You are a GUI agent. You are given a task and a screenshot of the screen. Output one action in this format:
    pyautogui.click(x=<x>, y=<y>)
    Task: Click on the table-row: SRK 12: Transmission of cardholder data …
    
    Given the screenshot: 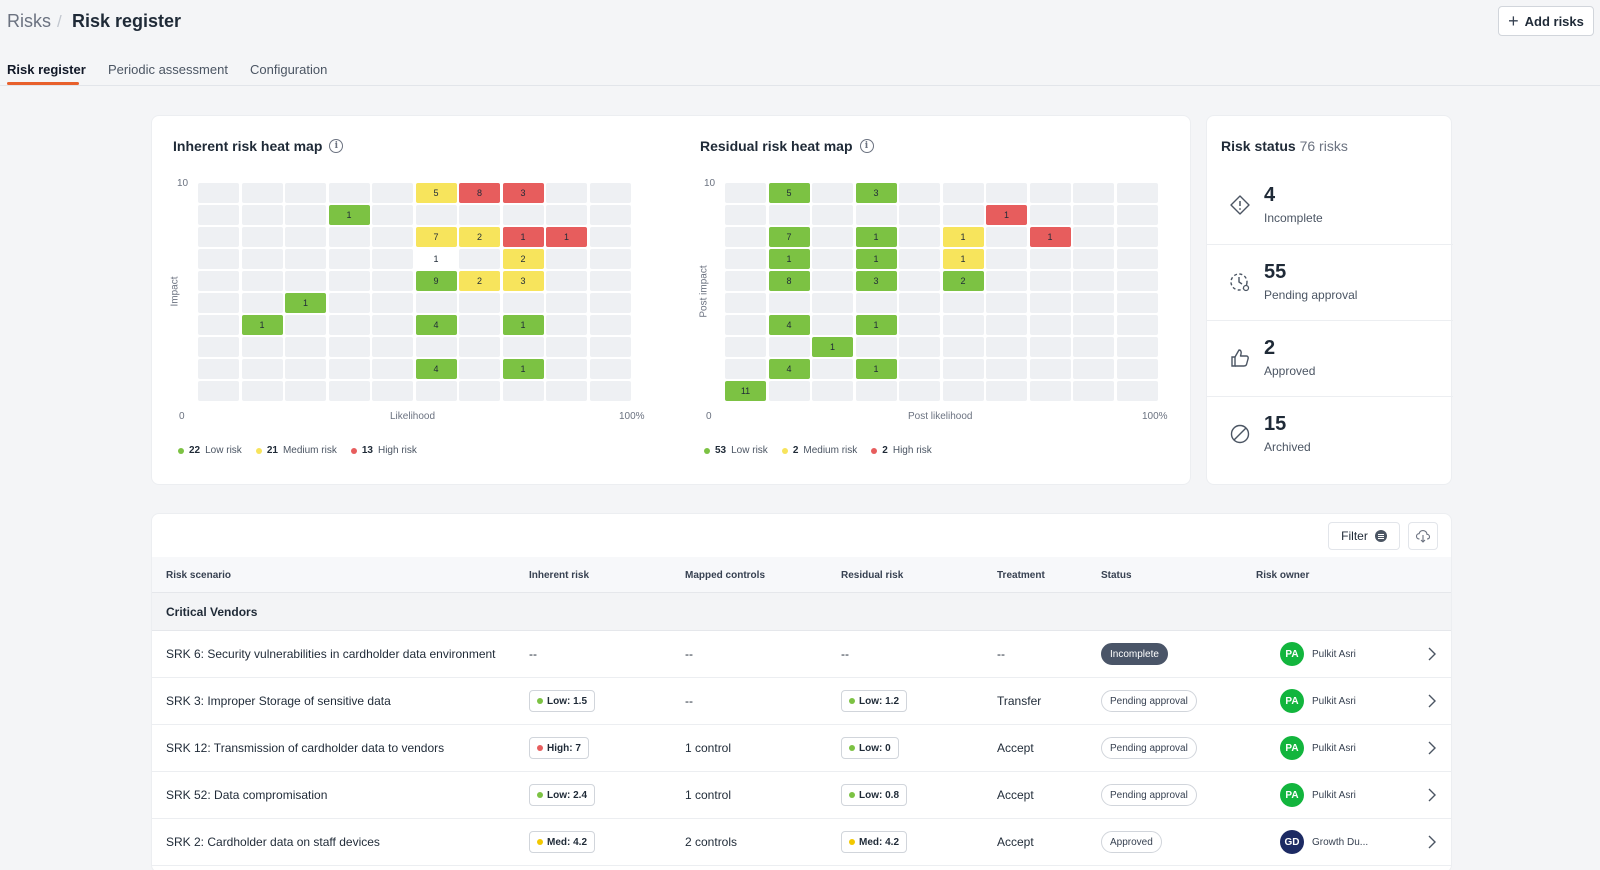 What is the action you would take?
    pyautogui.click(x=801, y=748)
    